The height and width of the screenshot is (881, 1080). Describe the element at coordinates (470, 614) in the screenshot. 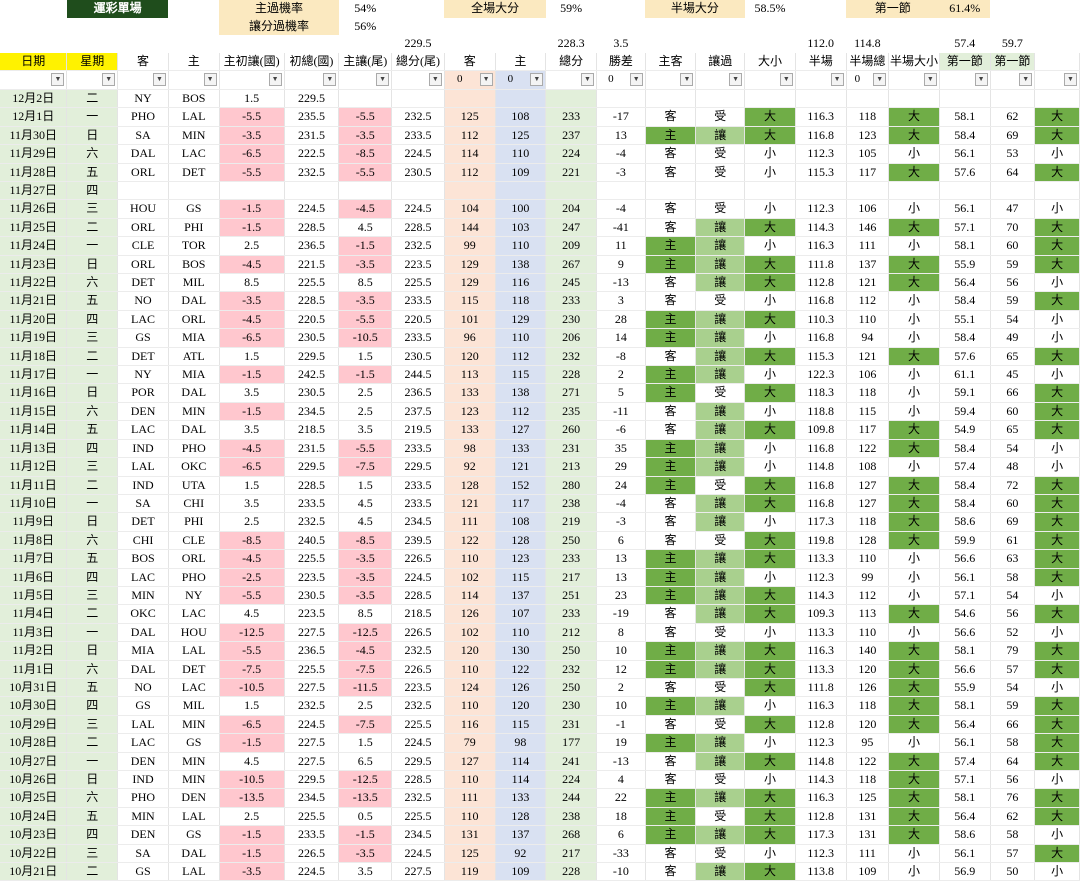

I see `cell-away-score: 126` at that location.